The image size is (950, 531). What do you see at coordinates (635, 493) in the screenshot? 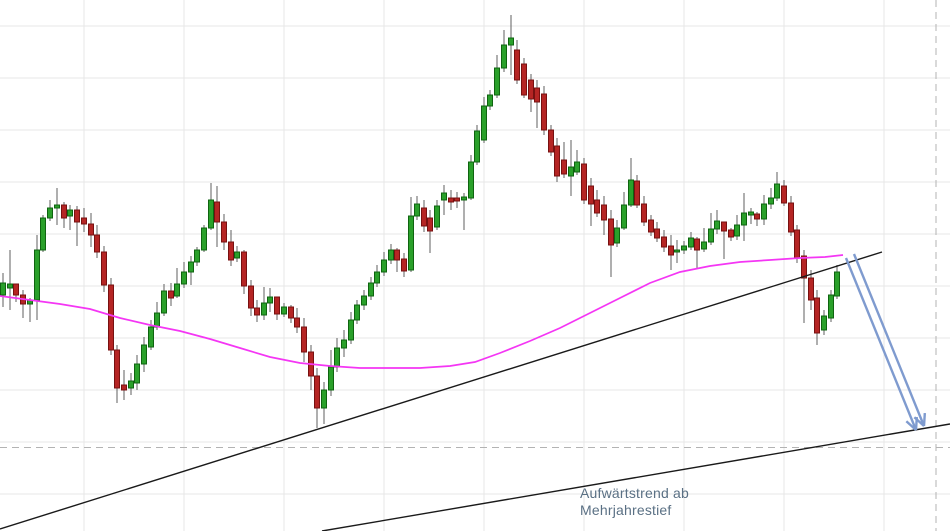
I see `trend-annotation-line1: Aufwärtstrend ab` at bounding box center [635, 493].